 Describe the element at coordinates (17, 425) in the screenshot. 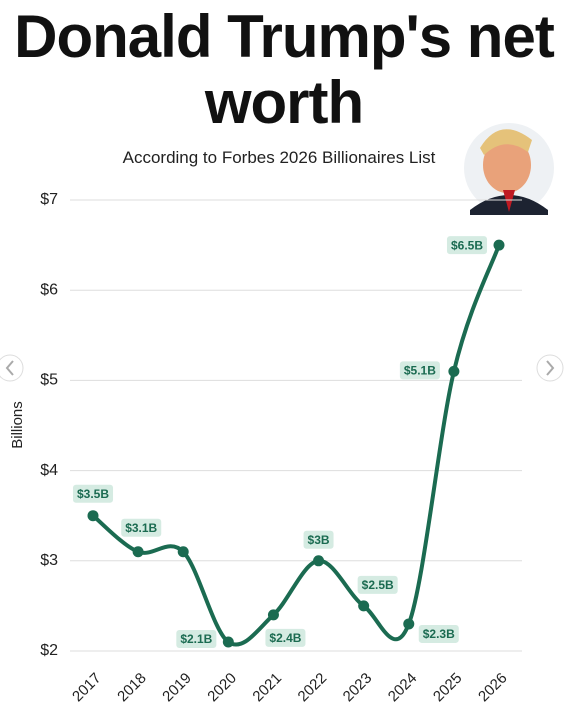

I see `y-axis-label: Billions` at that location.